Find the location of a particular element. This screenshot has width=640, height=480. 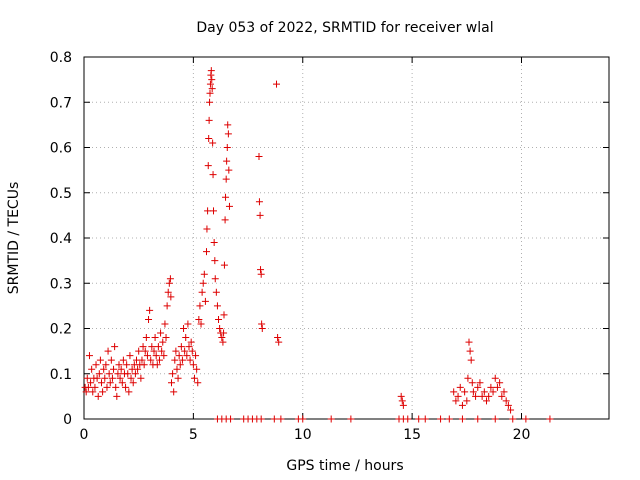

y-tick-label: 0.2 is located at coordinates (61, 330).